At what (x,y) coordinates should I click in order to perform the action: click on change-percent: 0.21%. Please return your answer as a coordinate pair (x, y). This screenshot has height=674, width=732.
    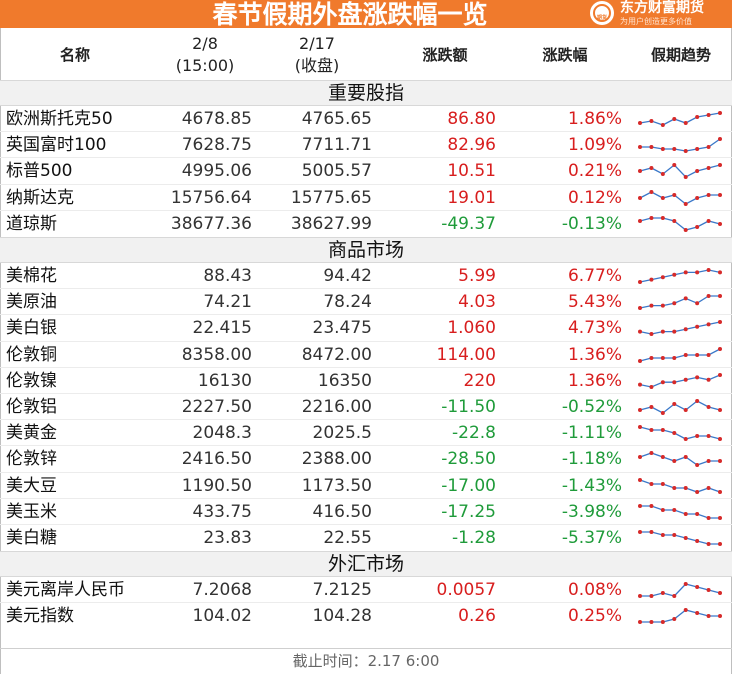
    Looking at the image, I should click on (594, 171).